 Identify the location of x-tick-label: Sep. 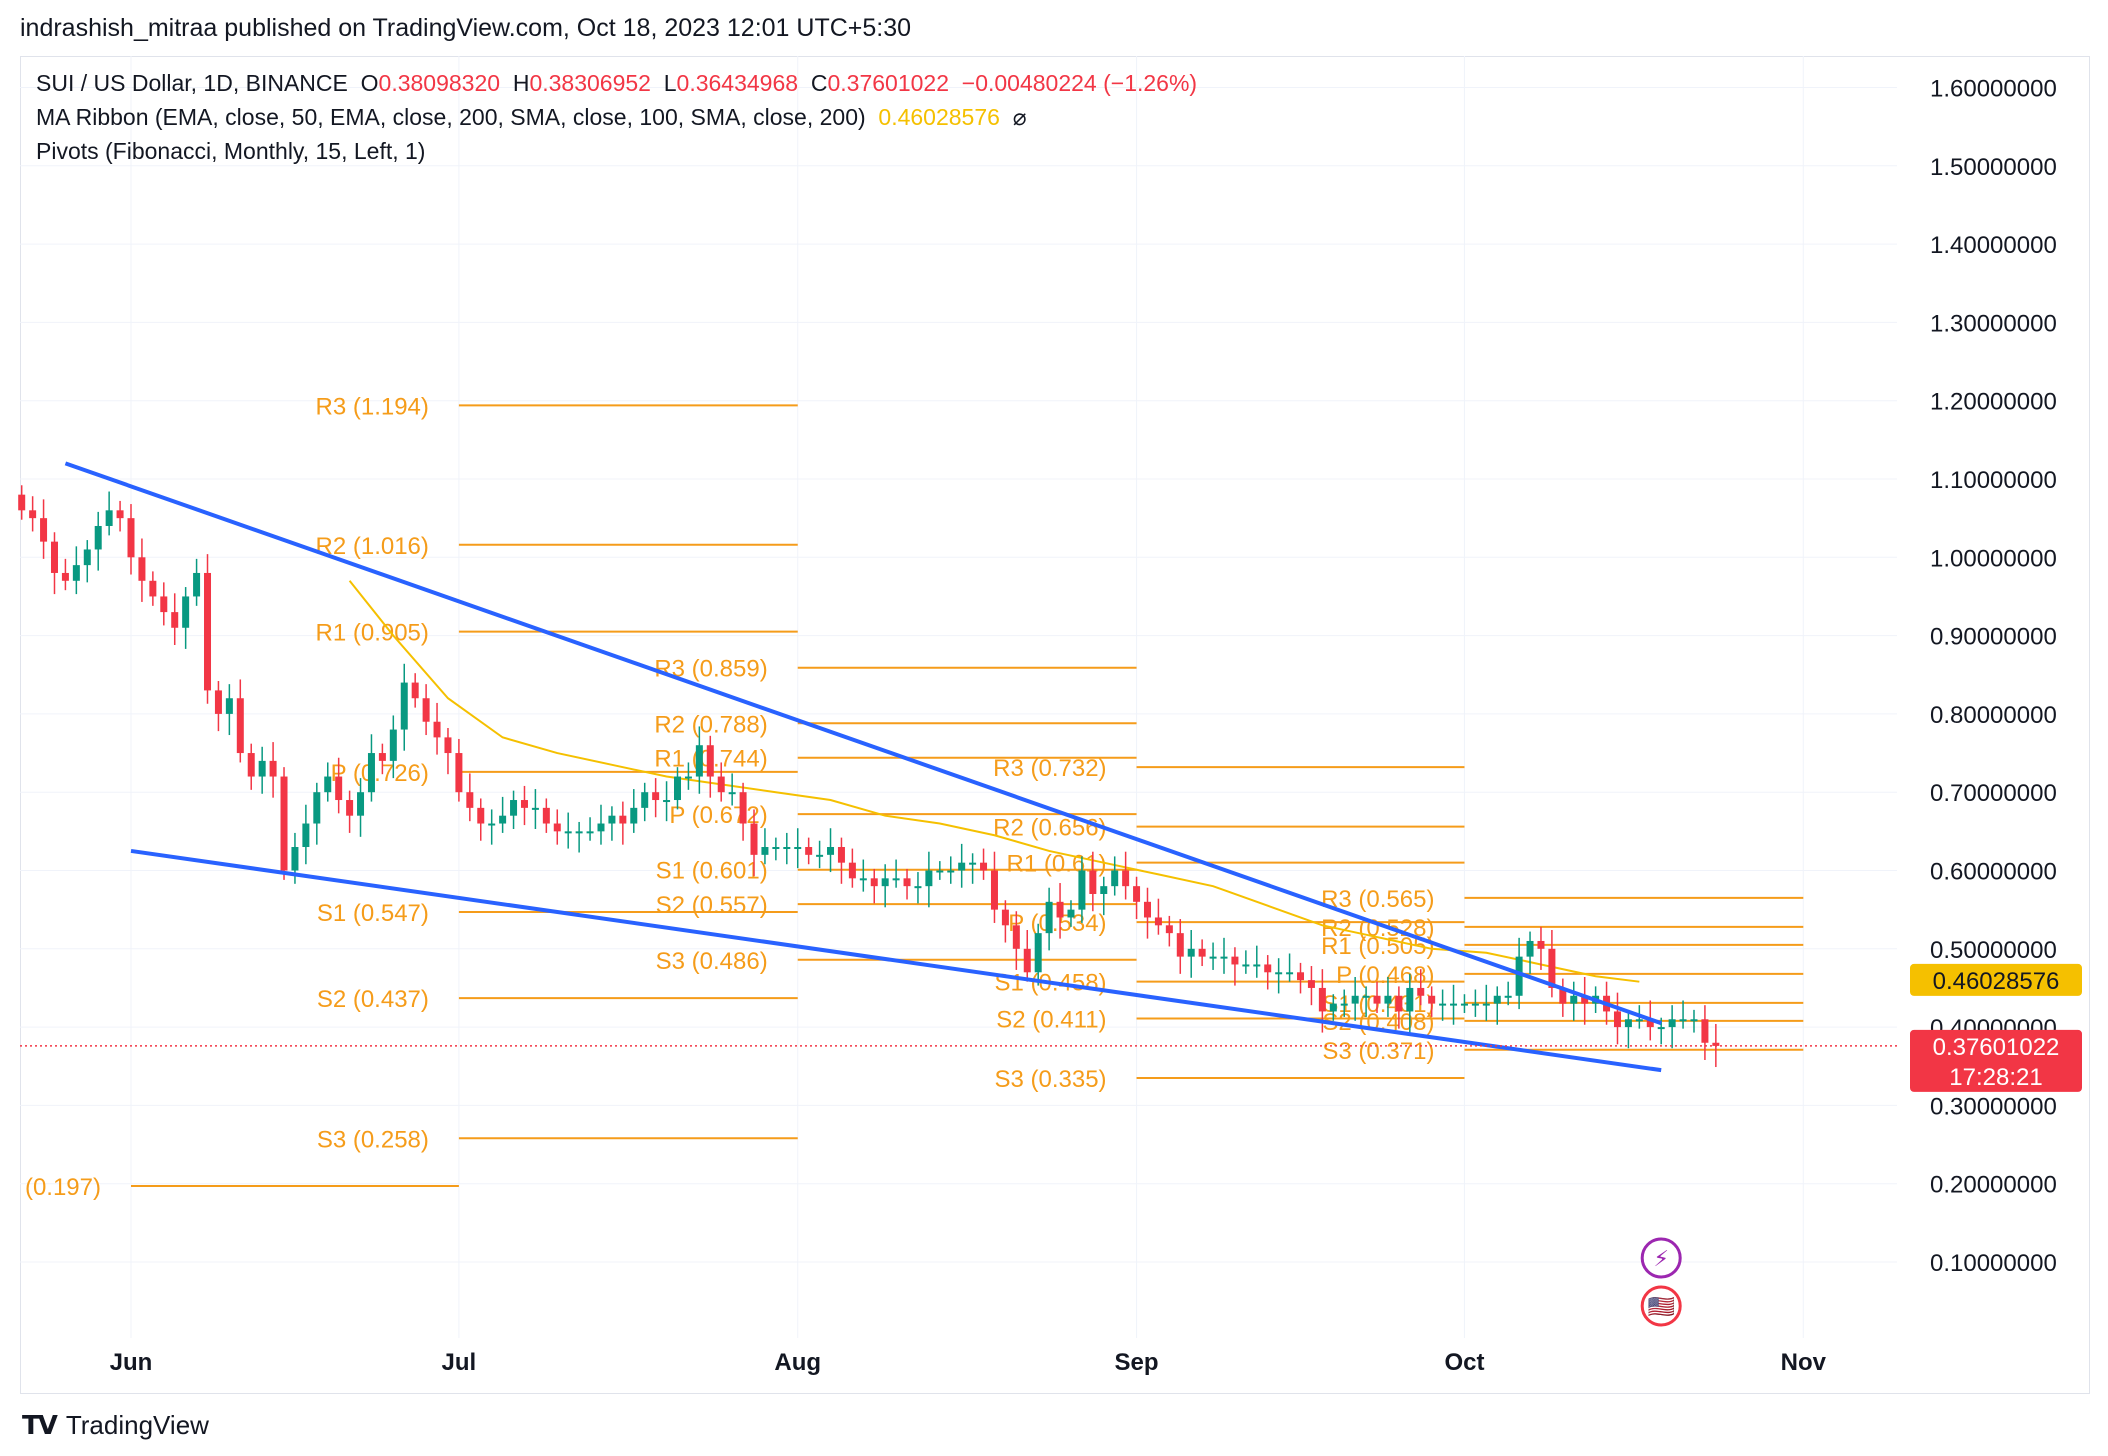
(1137, 1362).